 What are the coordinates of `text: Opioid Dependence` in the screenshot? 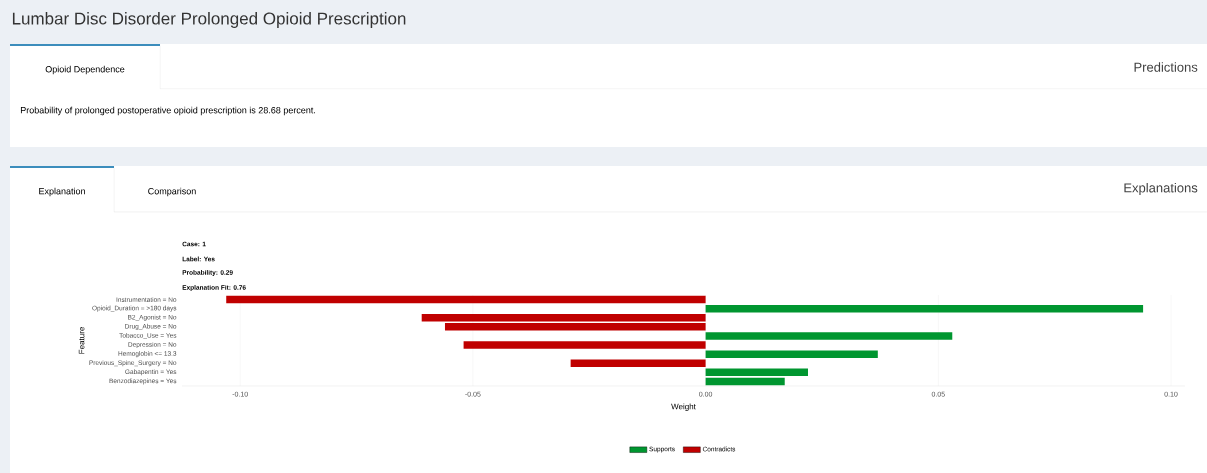 It's located at (85, 70).